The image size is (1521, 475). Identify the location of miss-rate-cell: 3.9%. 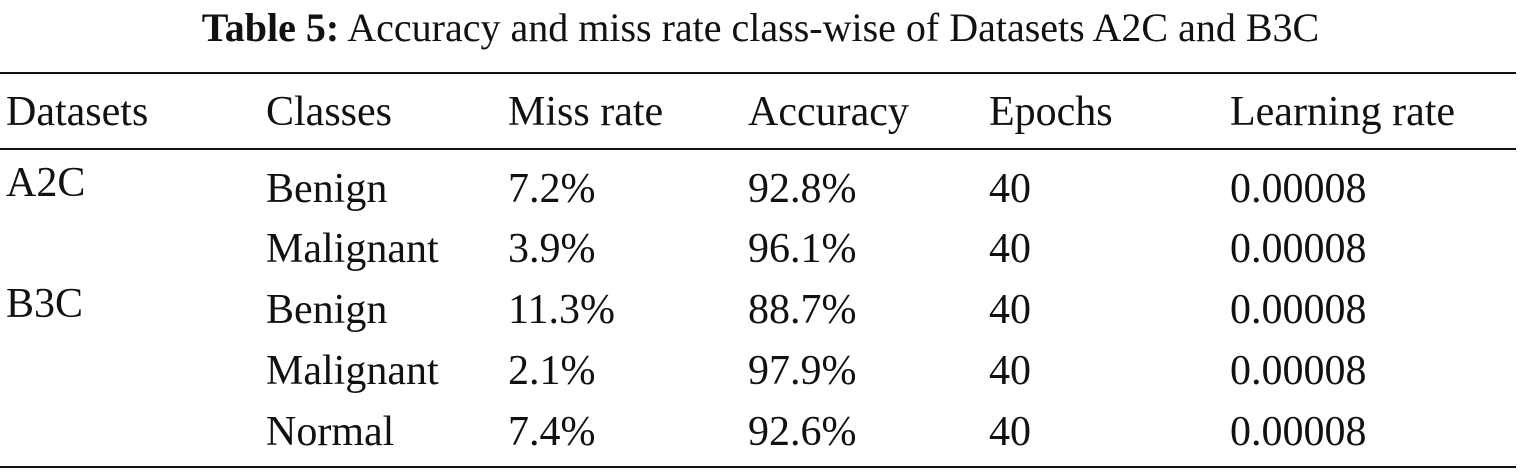
(552, 249).